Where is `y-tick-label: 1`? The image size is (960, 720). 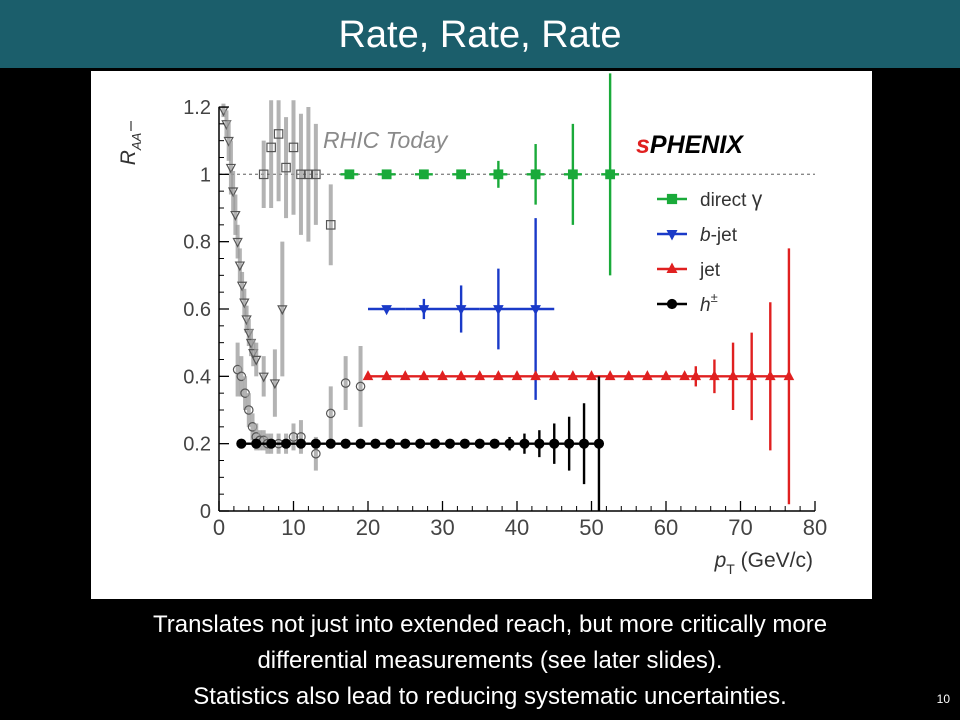 y-tick-label: 1 is located at coordinates (205, 175).